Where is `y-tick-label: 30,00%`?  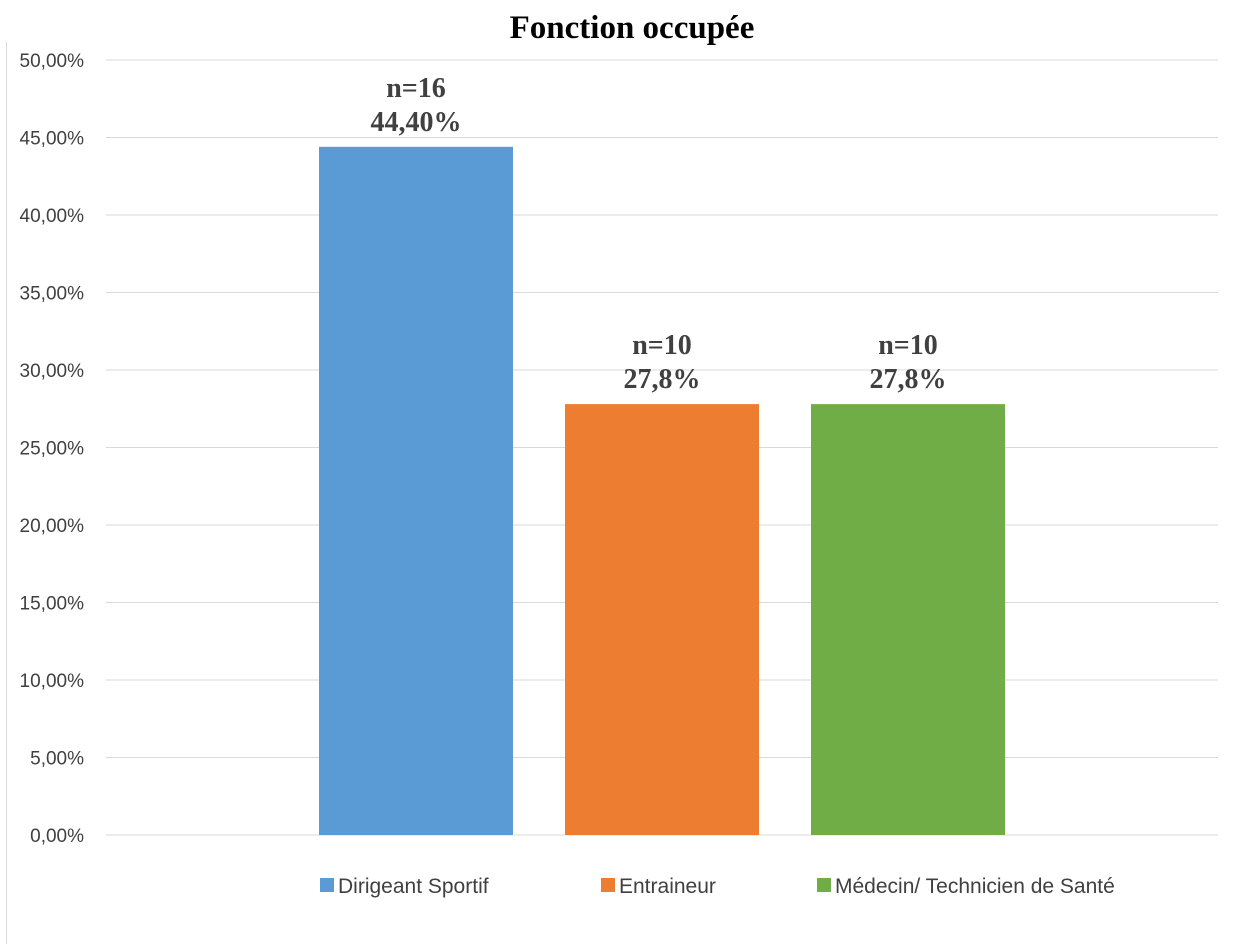 y-tick-label: 30,00% is located at coordinates (52, 371).